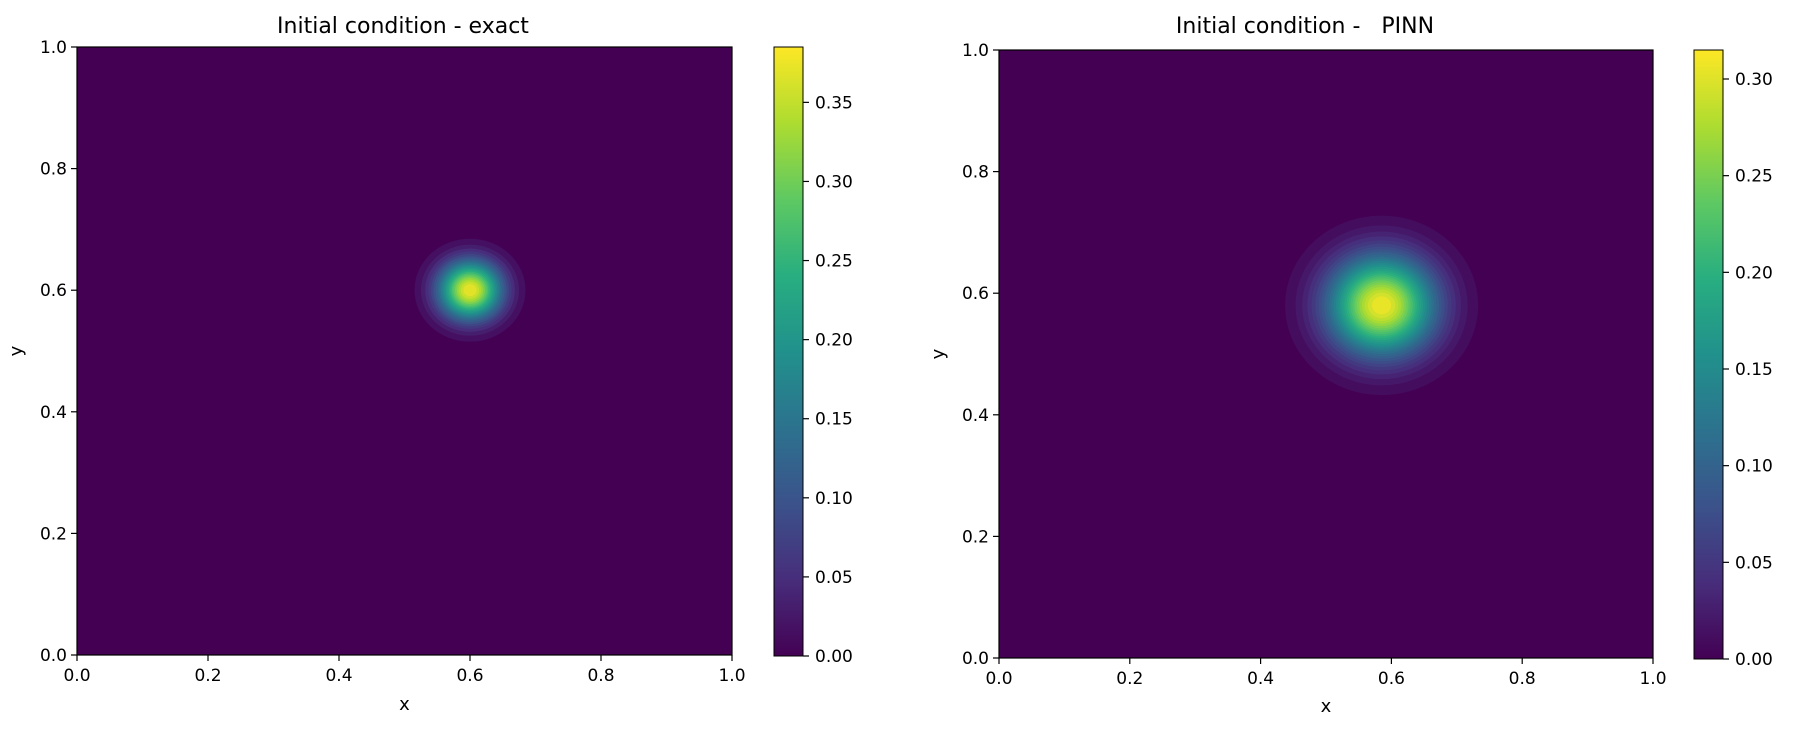 The image size is (1800, 730). What do you see at coordinates (403, 26) in the screenshot?
I see `chart-title: Initial condition - exact` at bounding box center [403, 26].